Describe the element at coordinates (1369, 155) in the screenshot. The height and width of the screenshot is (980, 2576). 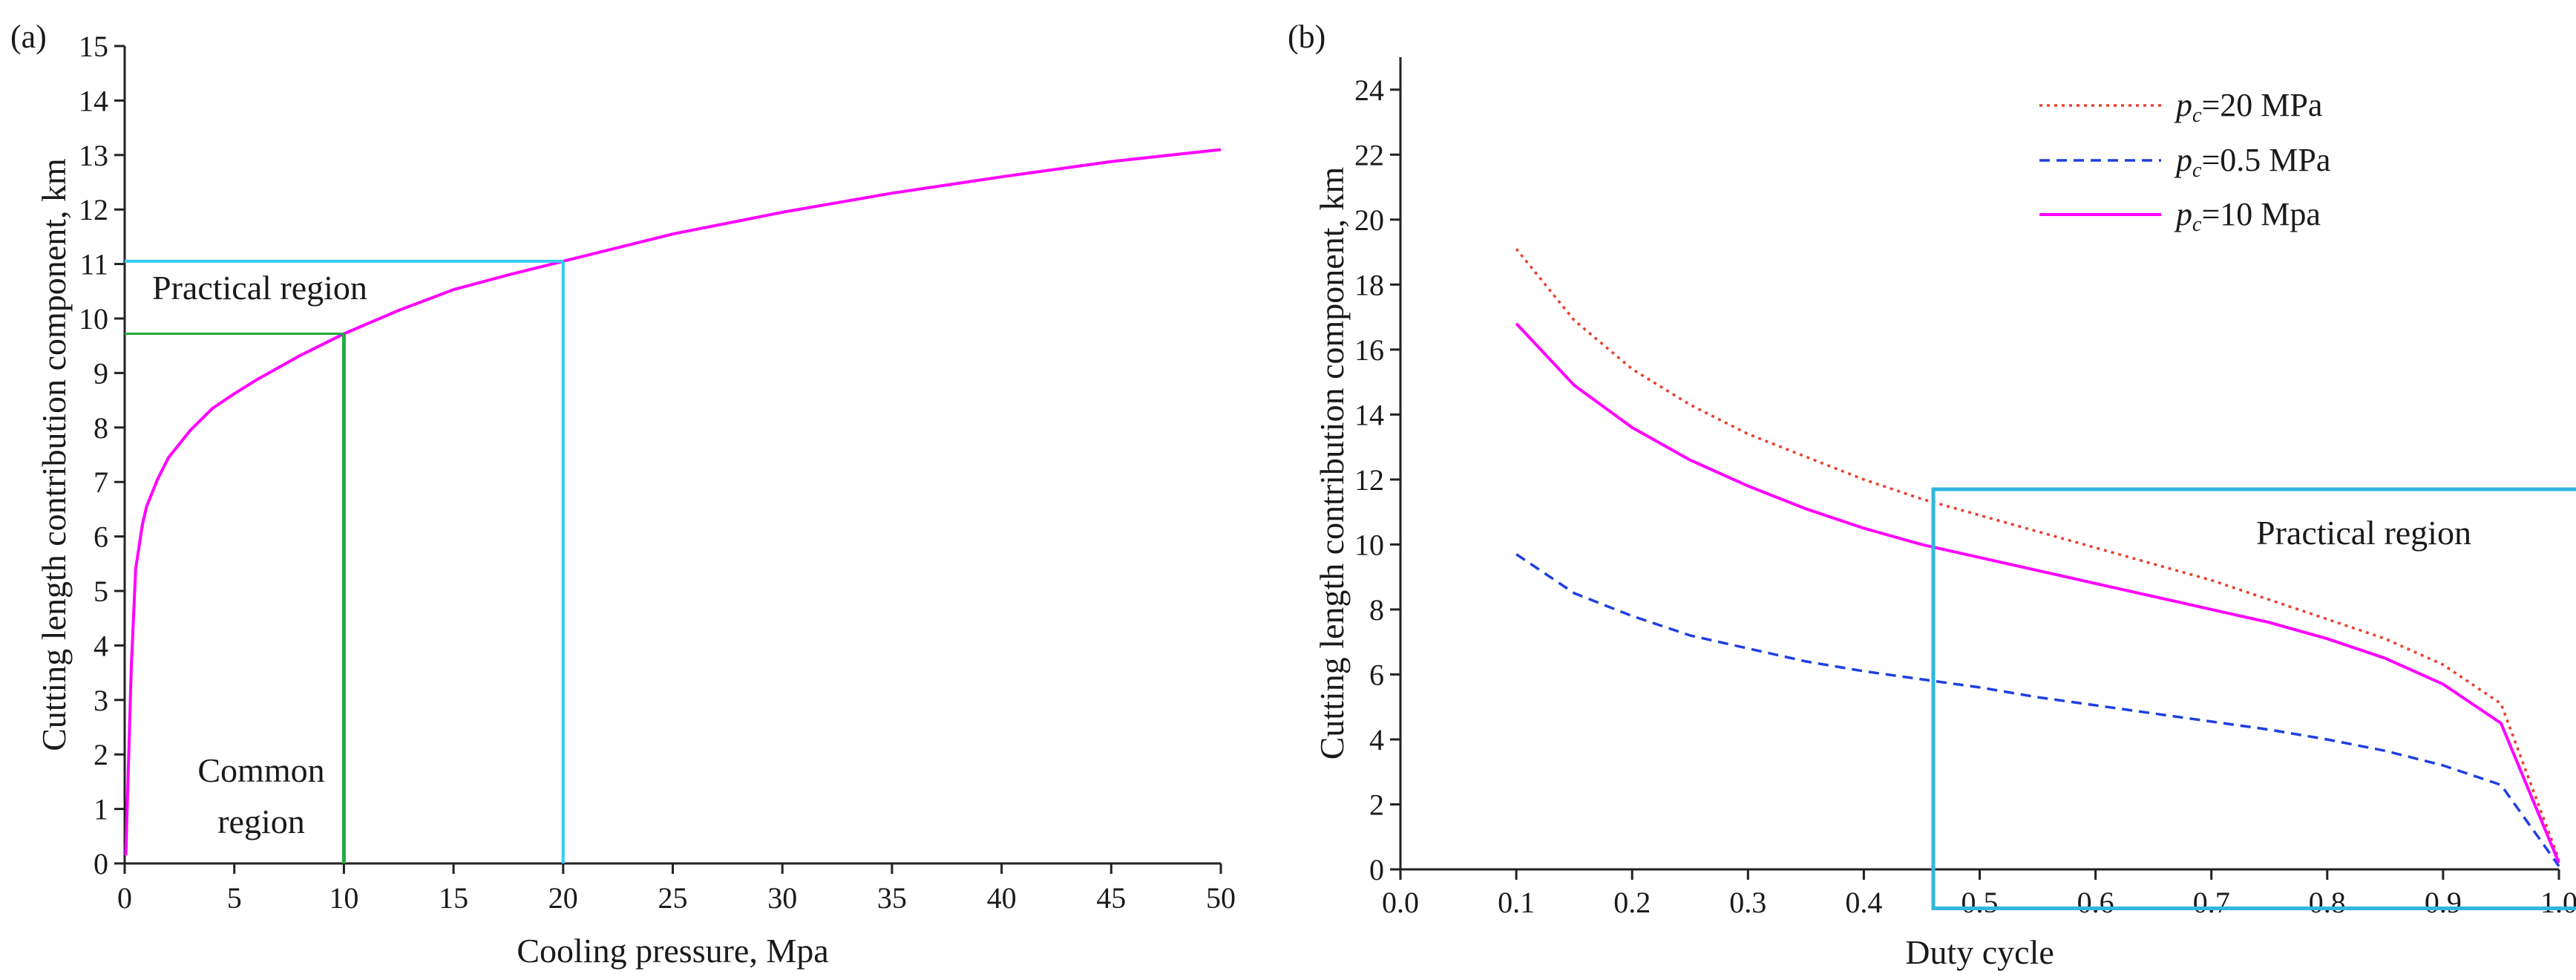
I see `y-tick-label: 22` at that location.